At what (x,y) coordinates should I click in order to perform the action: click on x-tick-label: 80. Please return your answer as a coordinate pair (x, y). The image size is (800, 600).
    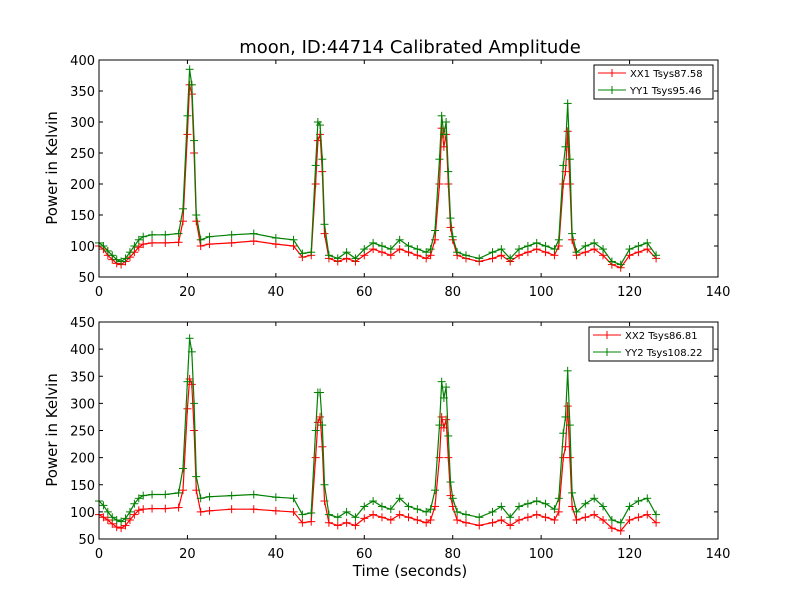
    Looking at the image, I should click on (452, 292).